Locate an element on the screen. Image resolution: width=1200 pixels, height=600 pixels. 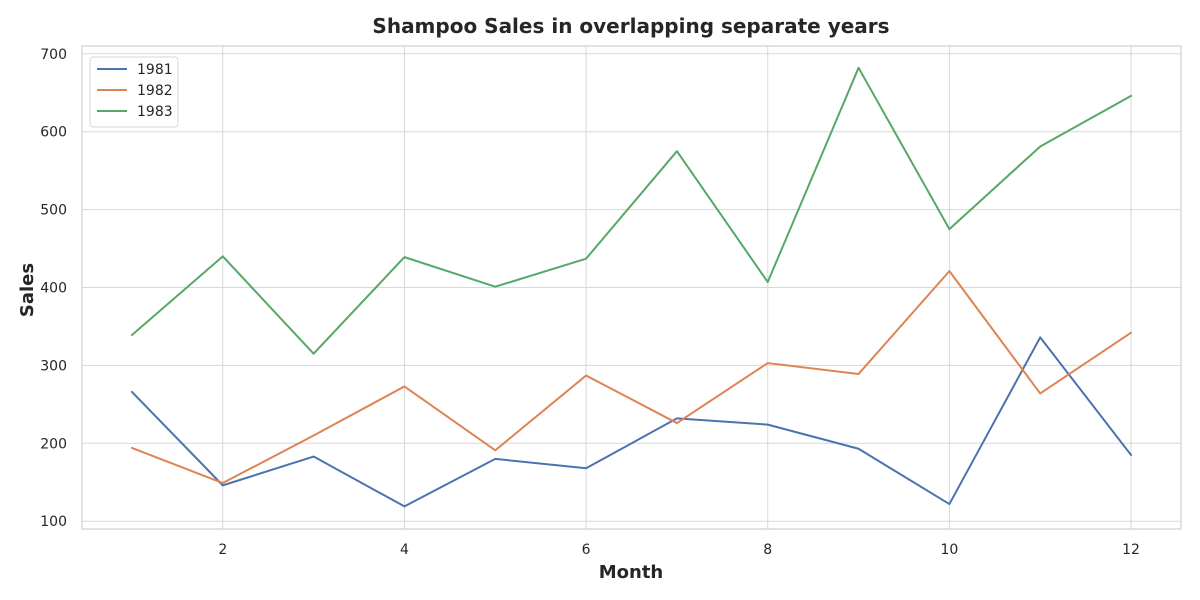
x-axis-ticks: 2 4 6 8 10 12 is located at coordinates (679, 550).